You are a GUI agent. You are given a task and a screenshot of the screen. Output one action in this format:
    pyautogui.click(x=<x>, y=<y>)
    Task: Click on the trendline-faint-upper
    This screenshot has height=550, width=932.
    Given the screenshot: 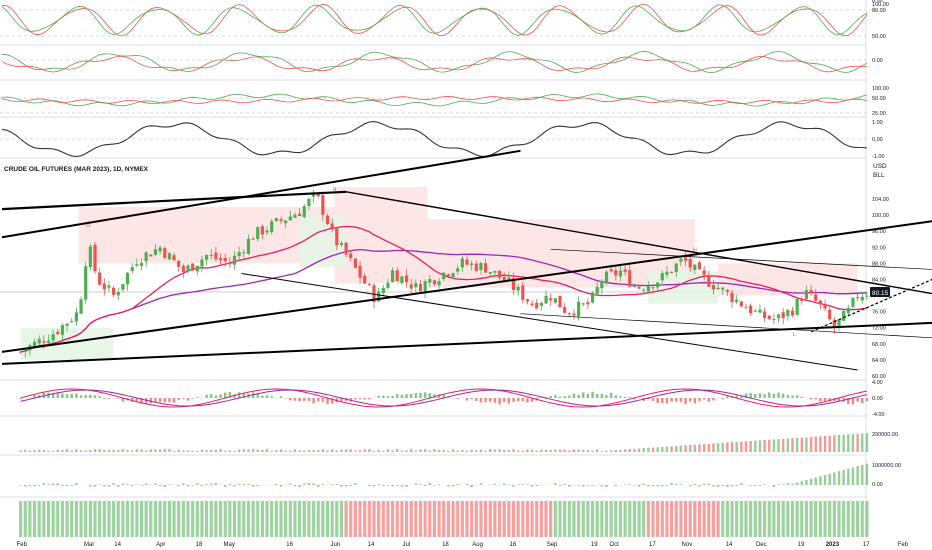 What is the action you would take?
    pyautogui.click(x=741, y=259)
    